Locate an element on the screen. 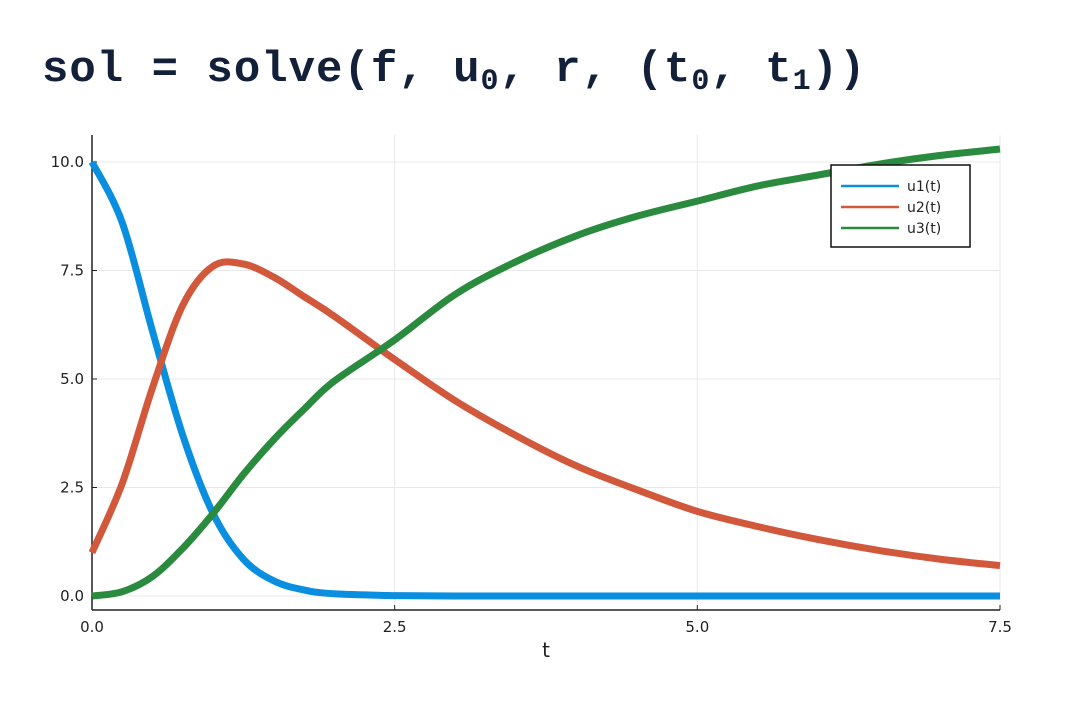 This screenshot has height=707, width=1078. x-tick-label: 7.5 is located at coordinates (1000, 627).